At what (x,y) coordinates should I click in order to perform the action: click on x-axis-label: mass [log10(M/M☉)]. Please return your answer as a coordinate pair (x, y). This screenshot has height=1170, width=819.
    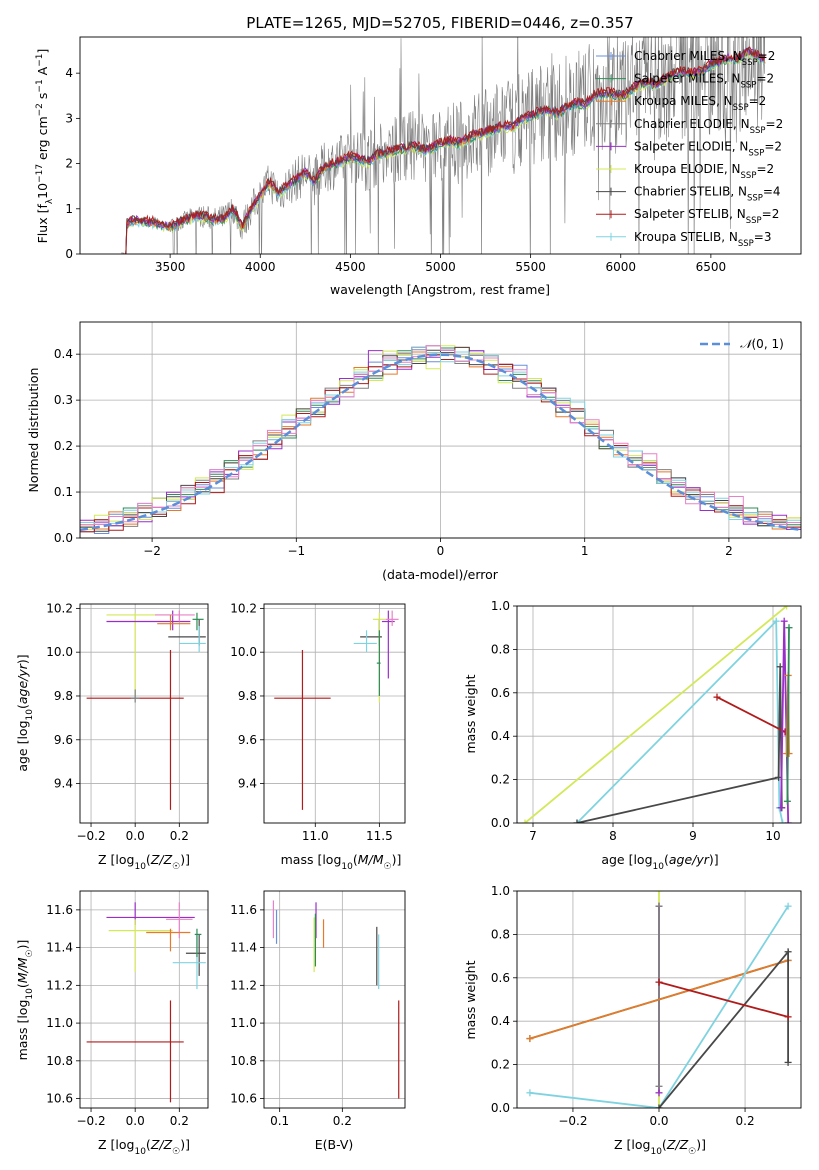
    Looking at the image, I should click on (341, 862).